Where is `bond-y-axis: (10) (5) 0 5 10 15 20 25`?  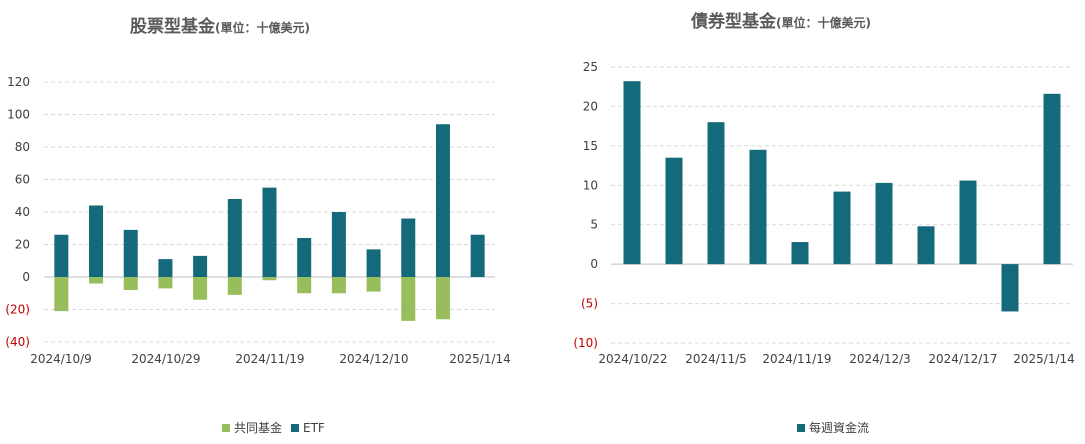
bond-y-axis: (10) (5) 0 5 10 15 20 25 is located at coordinates (585, 205).